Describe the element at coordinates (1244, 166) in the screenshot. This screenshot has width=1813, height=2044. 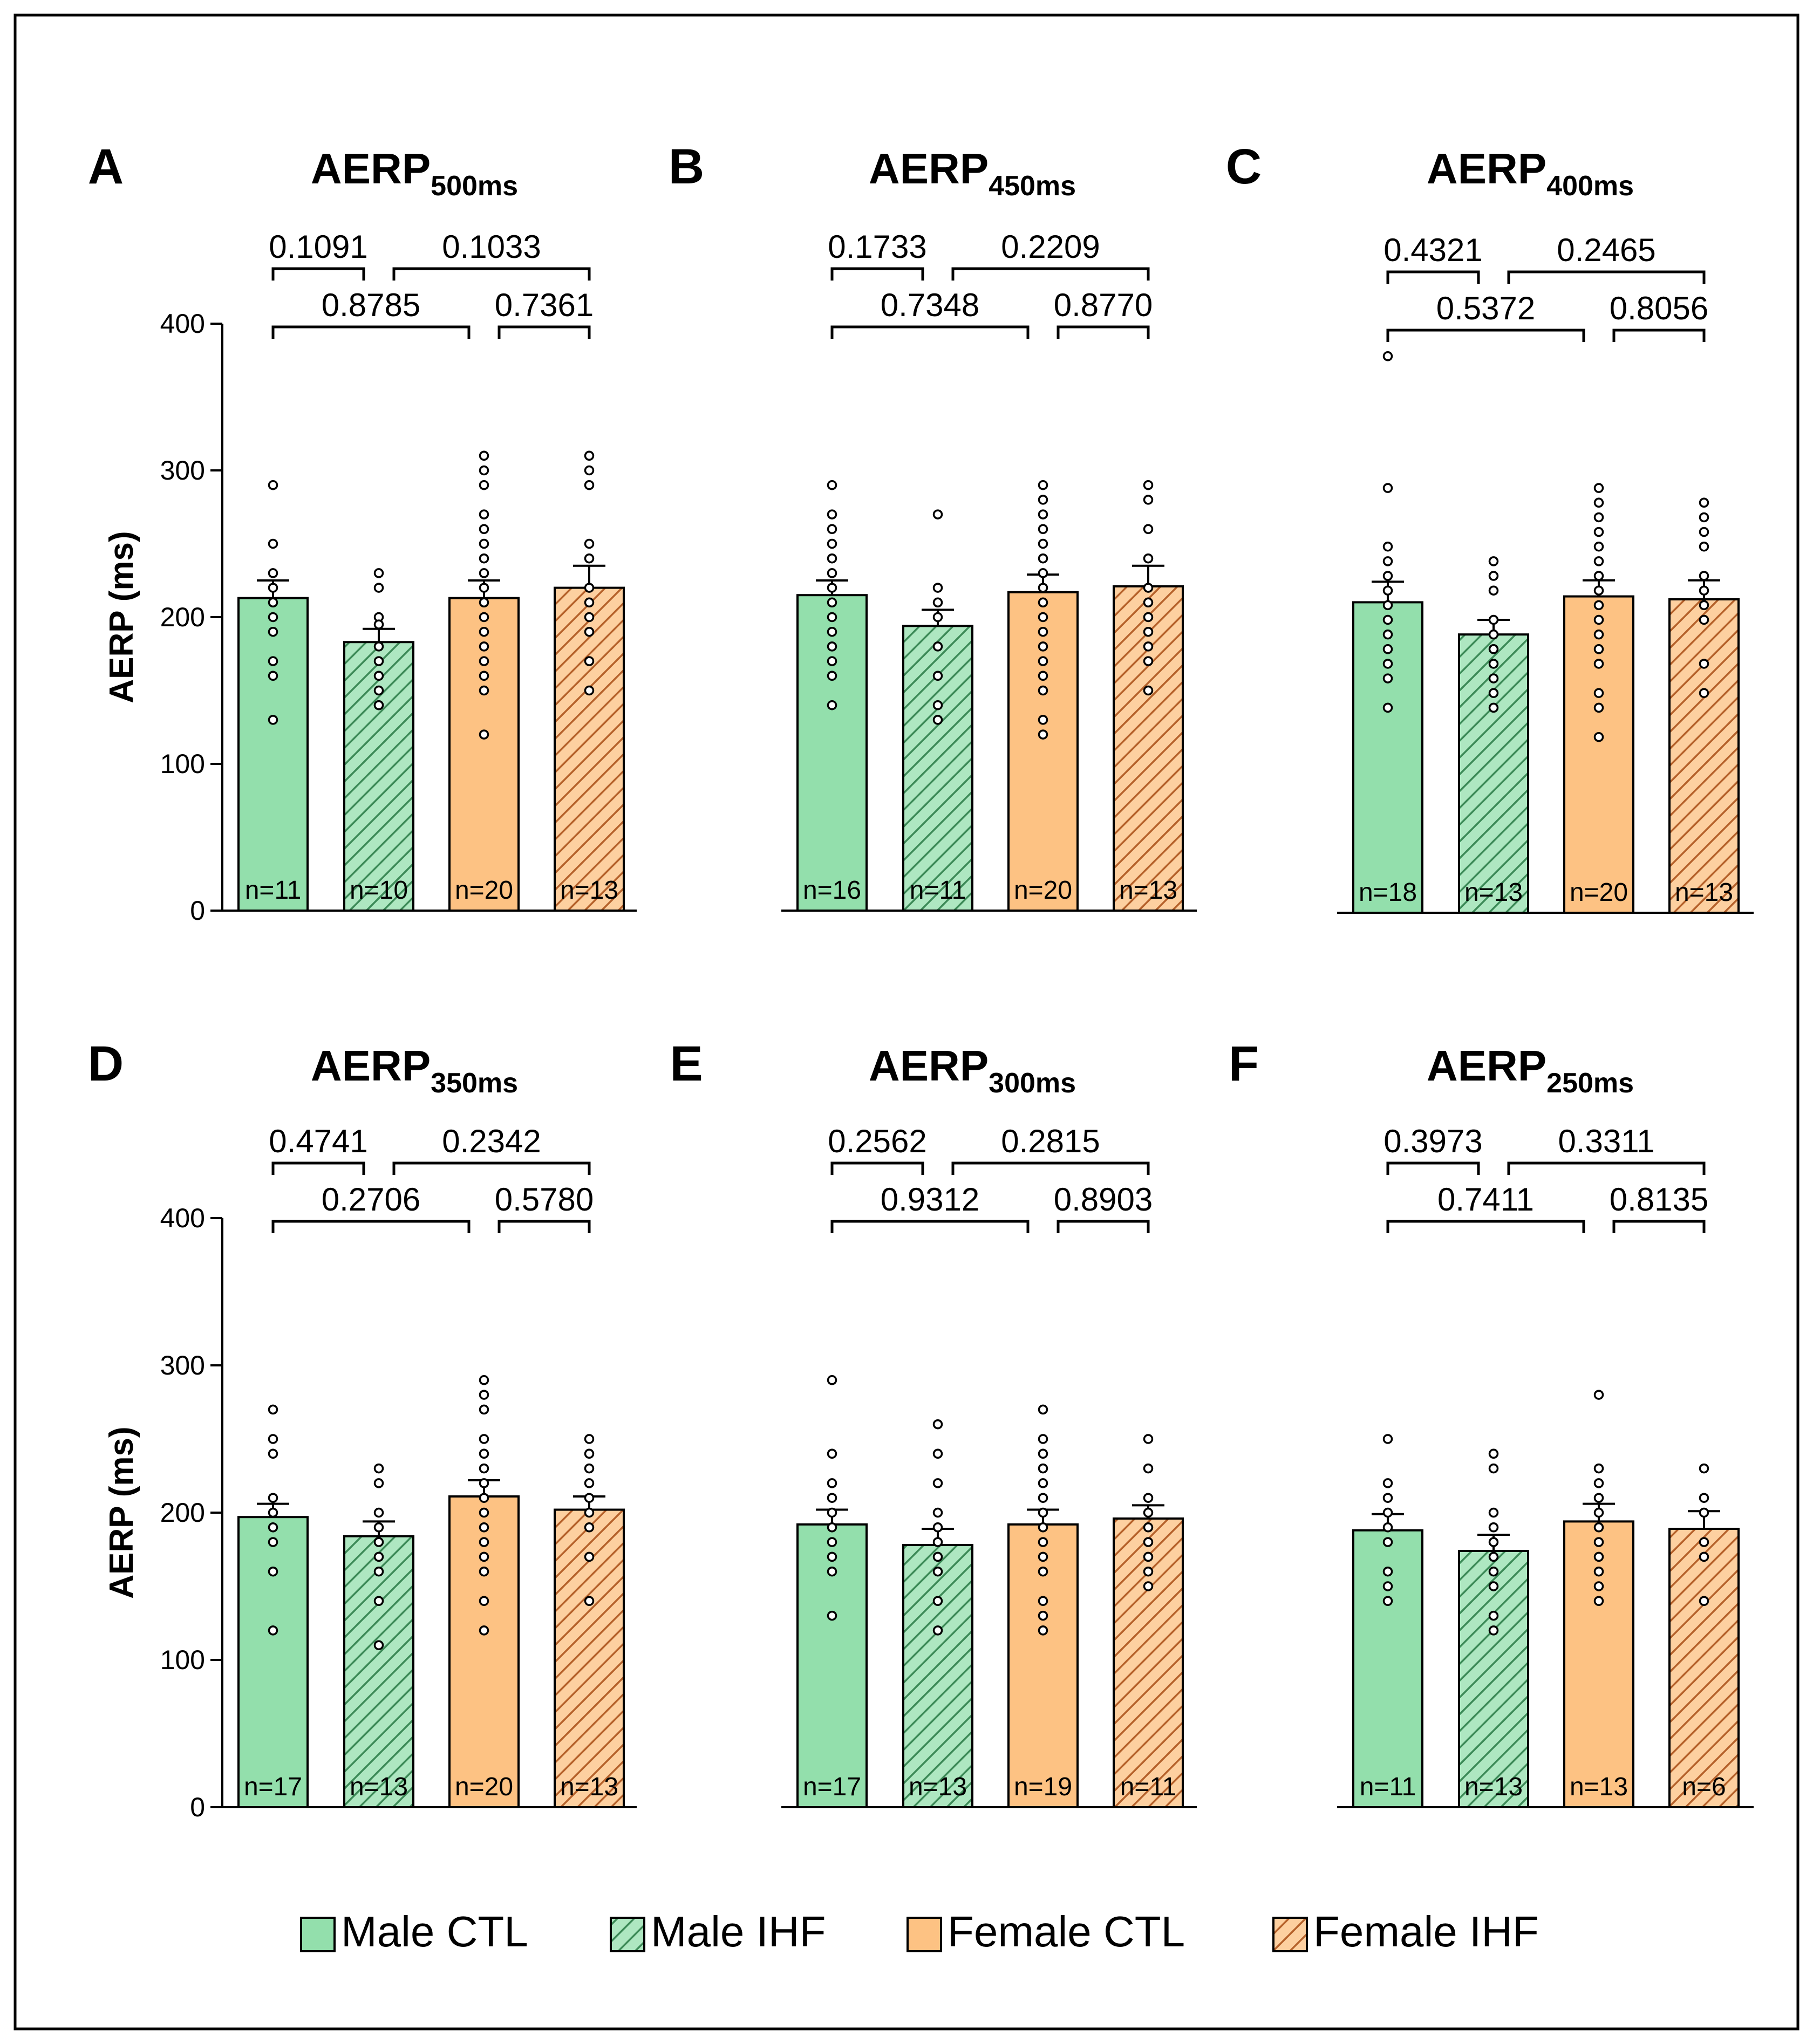
I see `panel-letter: C` at that location.